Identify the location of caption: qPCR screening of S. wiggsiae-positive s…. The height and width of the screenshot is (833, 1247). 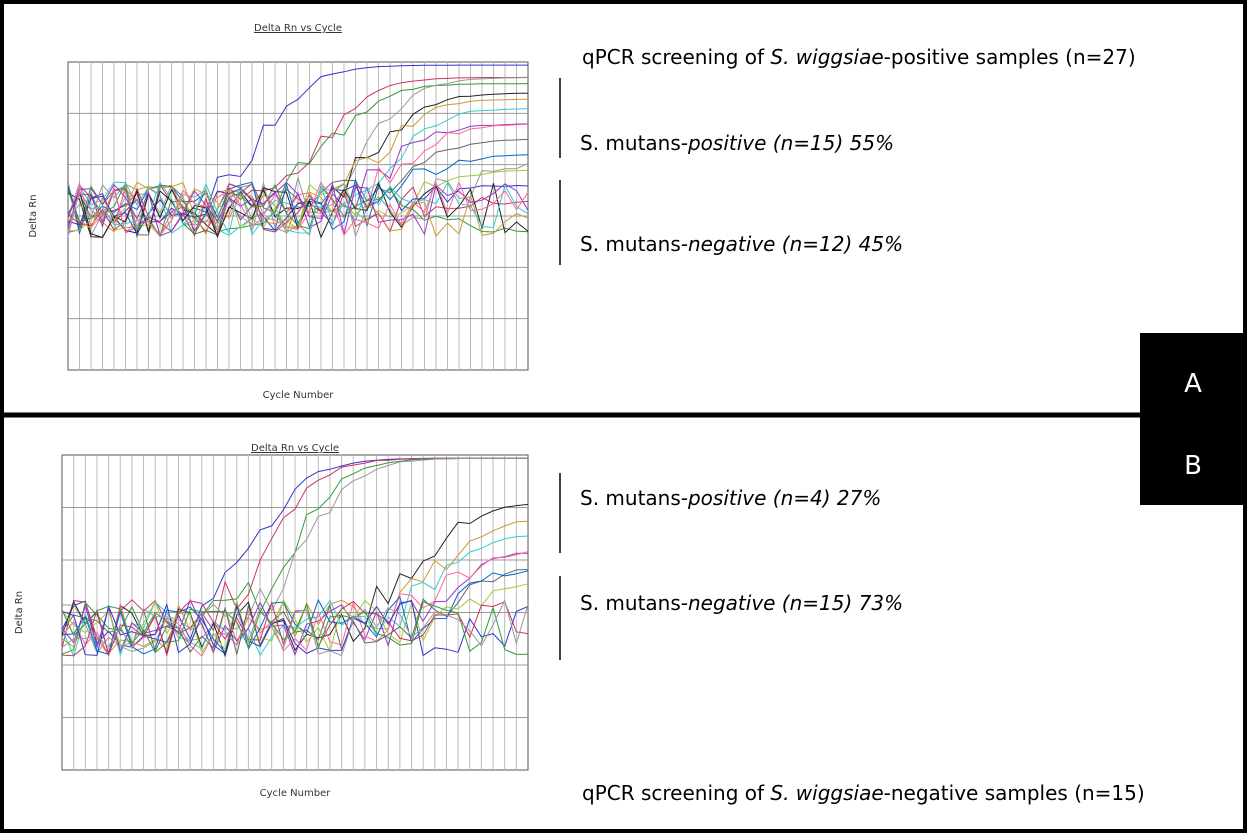
(859, 57).